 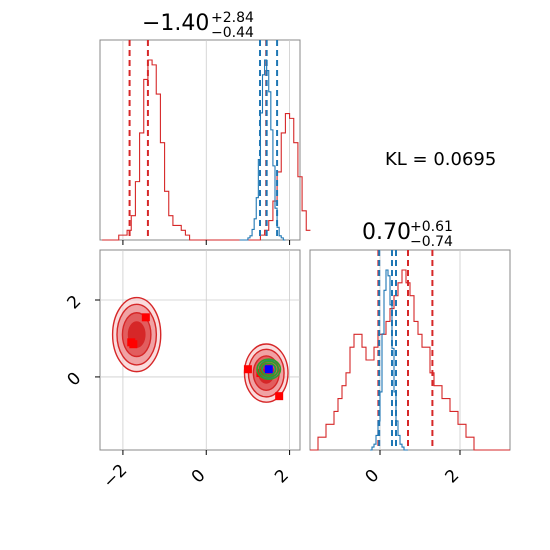 I want to click on title-x-upper: +2.84, so click(x=232, y=18).